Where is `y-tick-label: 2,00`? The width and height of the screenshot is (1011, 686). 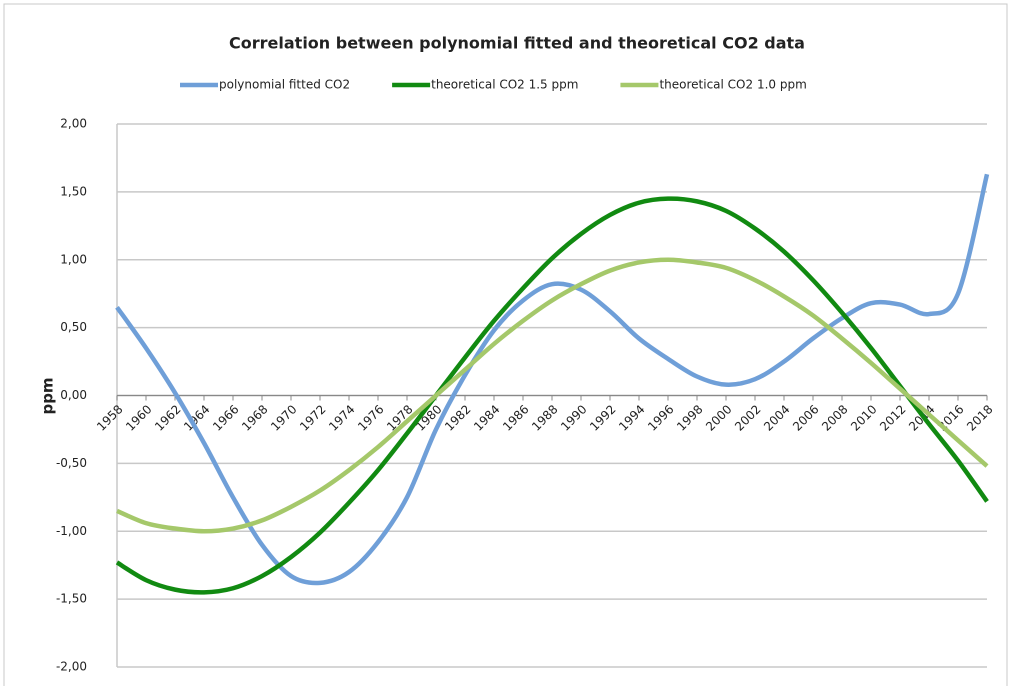 y-tick-label: 2,00 is located at coordinates (73, 124).